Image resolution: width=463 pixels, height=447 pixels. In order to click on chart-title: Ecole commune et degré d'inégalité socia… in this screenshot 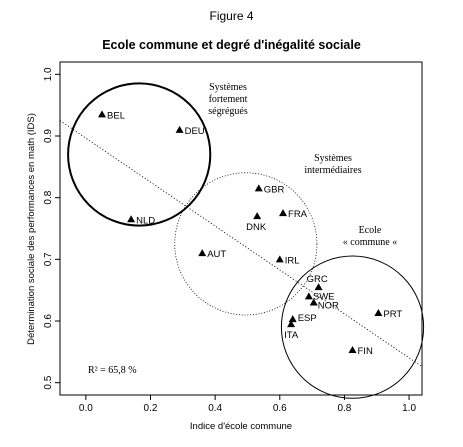, I will do `click(231, 45)`.